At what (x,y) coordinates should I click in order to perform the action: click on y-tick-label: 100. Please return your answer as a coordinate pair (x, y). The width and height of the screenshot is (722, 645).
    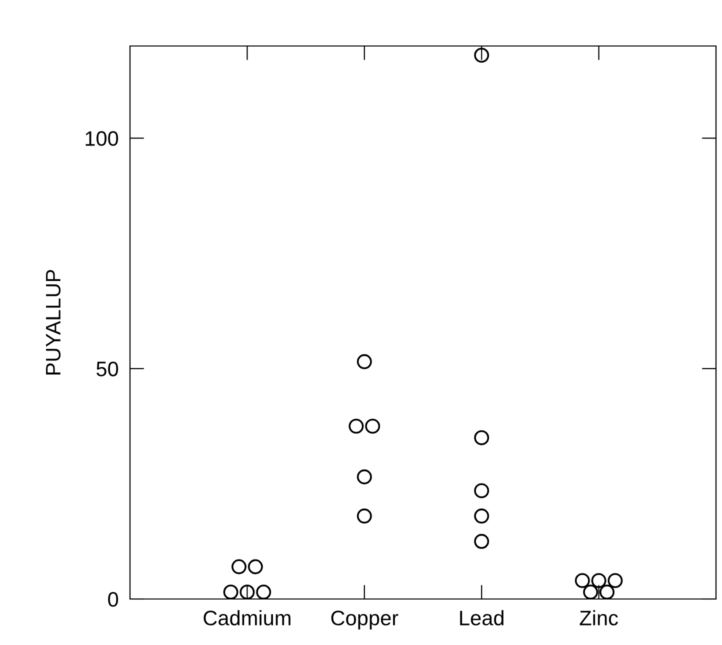
    Looking at the image, I should click on (102, 138).